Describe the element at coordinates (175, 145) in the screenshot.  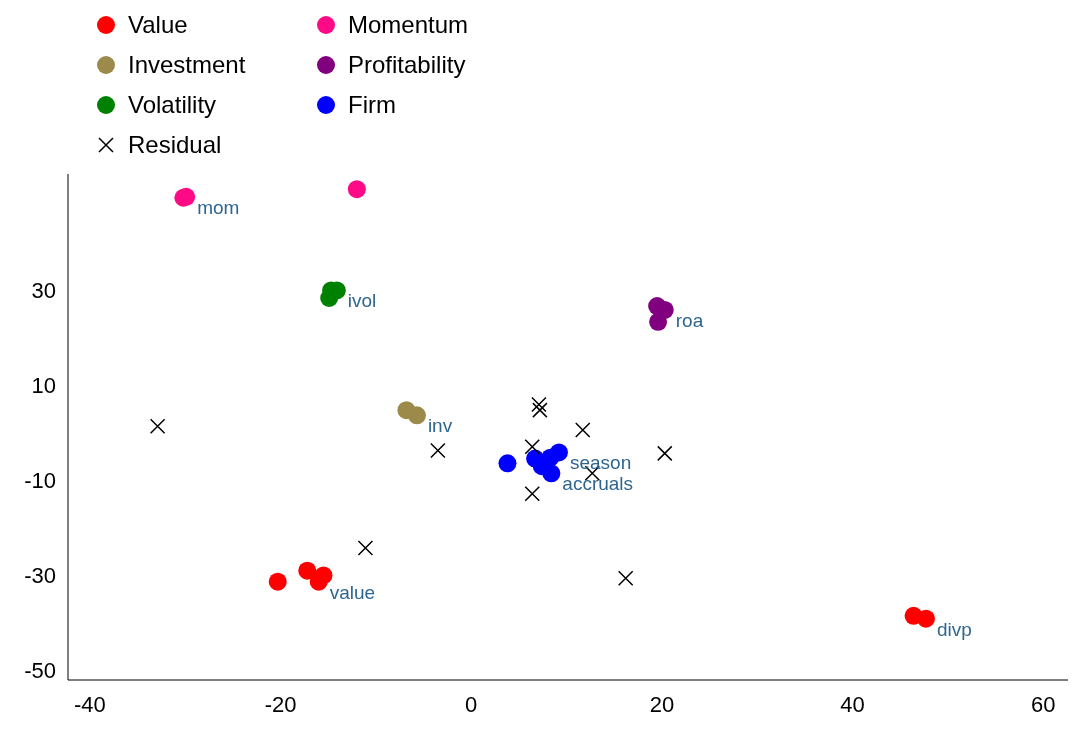
I see `legend-label: Residual` at that location.